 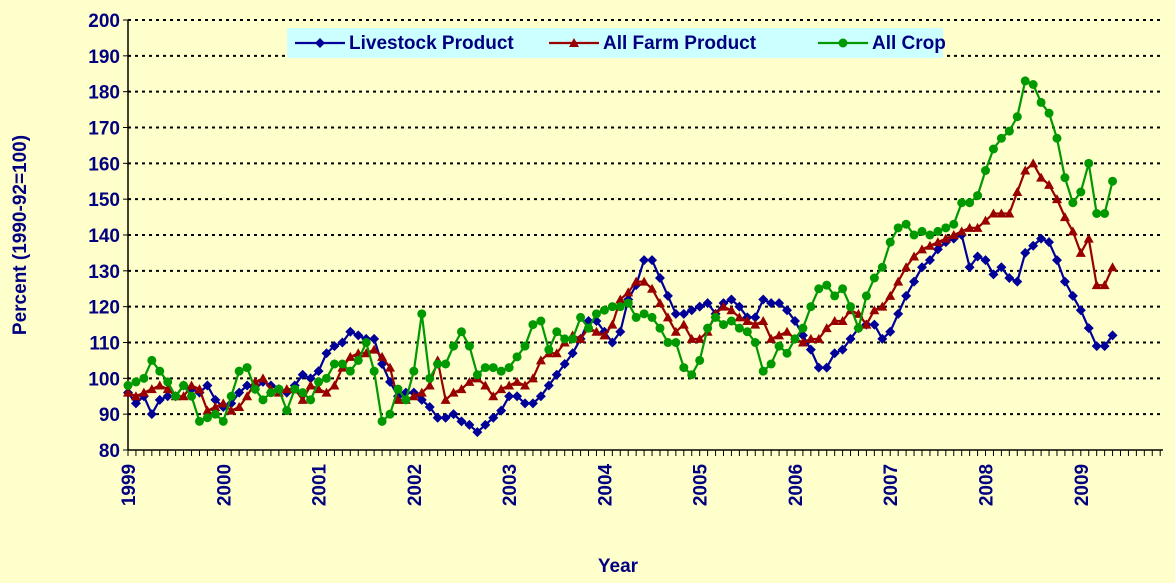 I want to click on y-tick-label: 180, so click(x=104, y=93).